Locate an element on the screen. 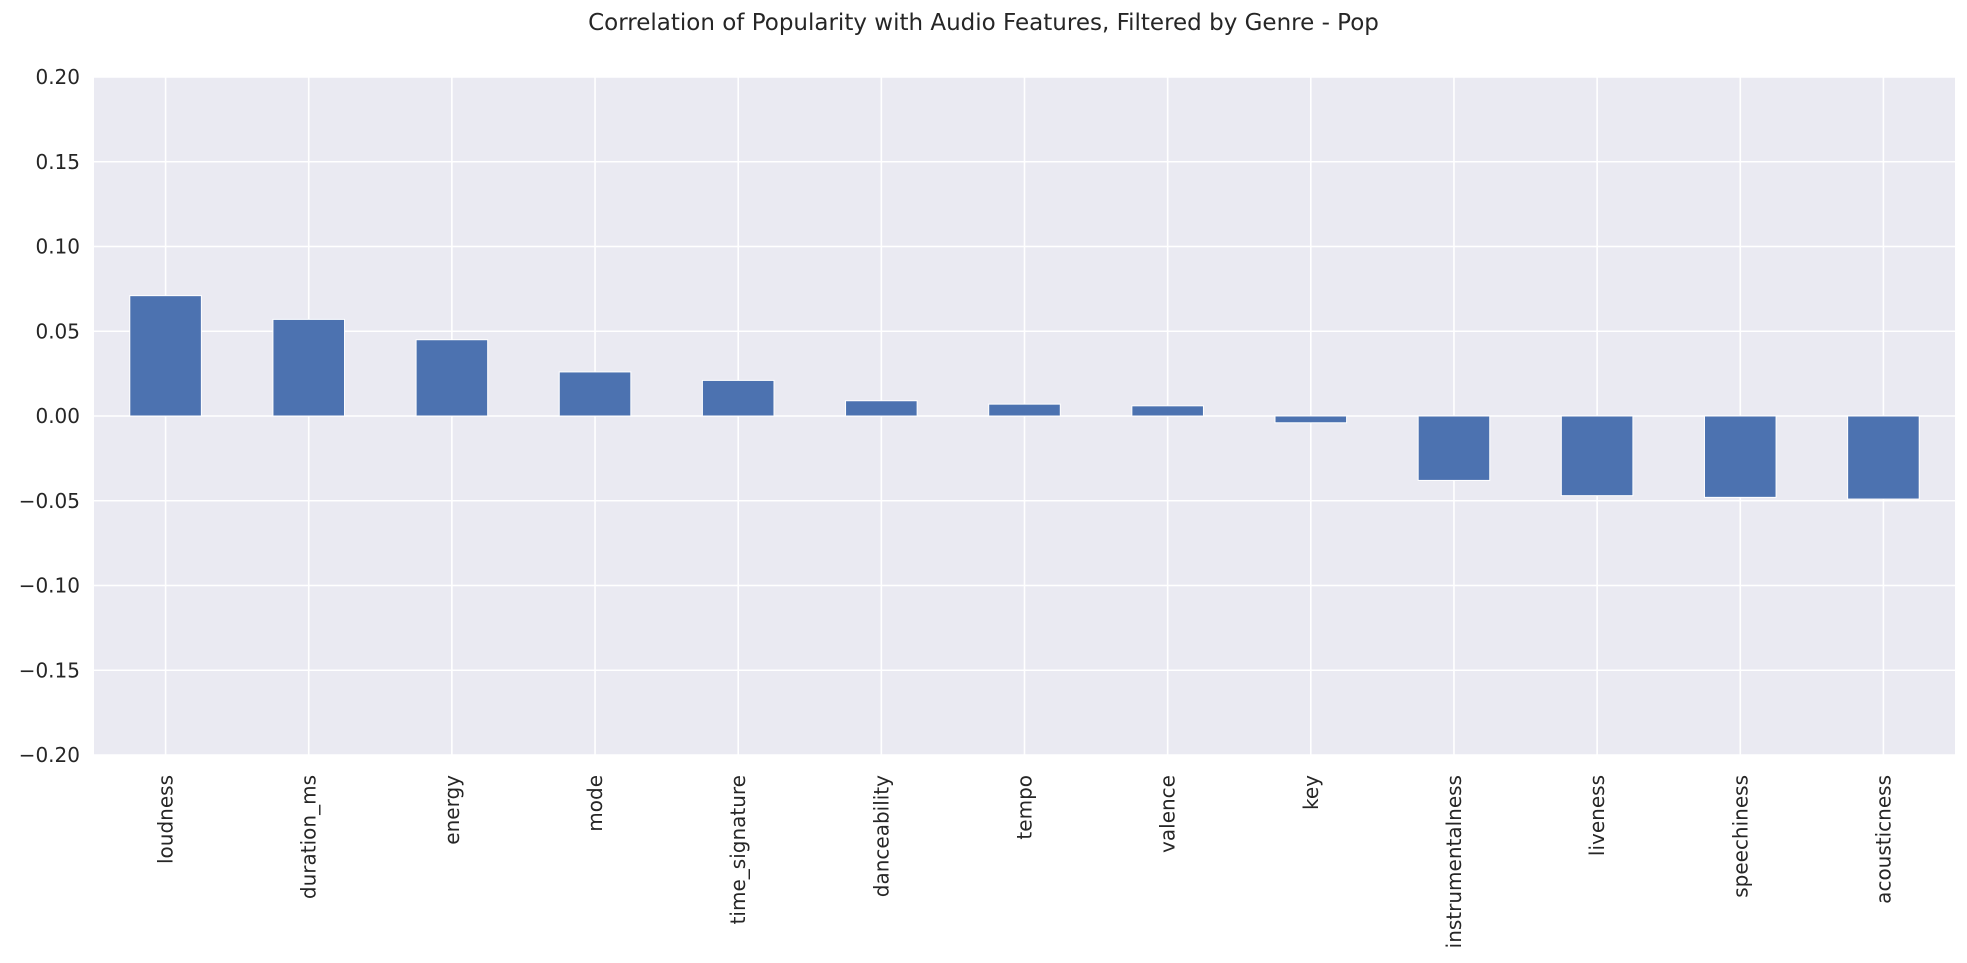  x-tick-label: loudness is located at coordinates (166, 819).